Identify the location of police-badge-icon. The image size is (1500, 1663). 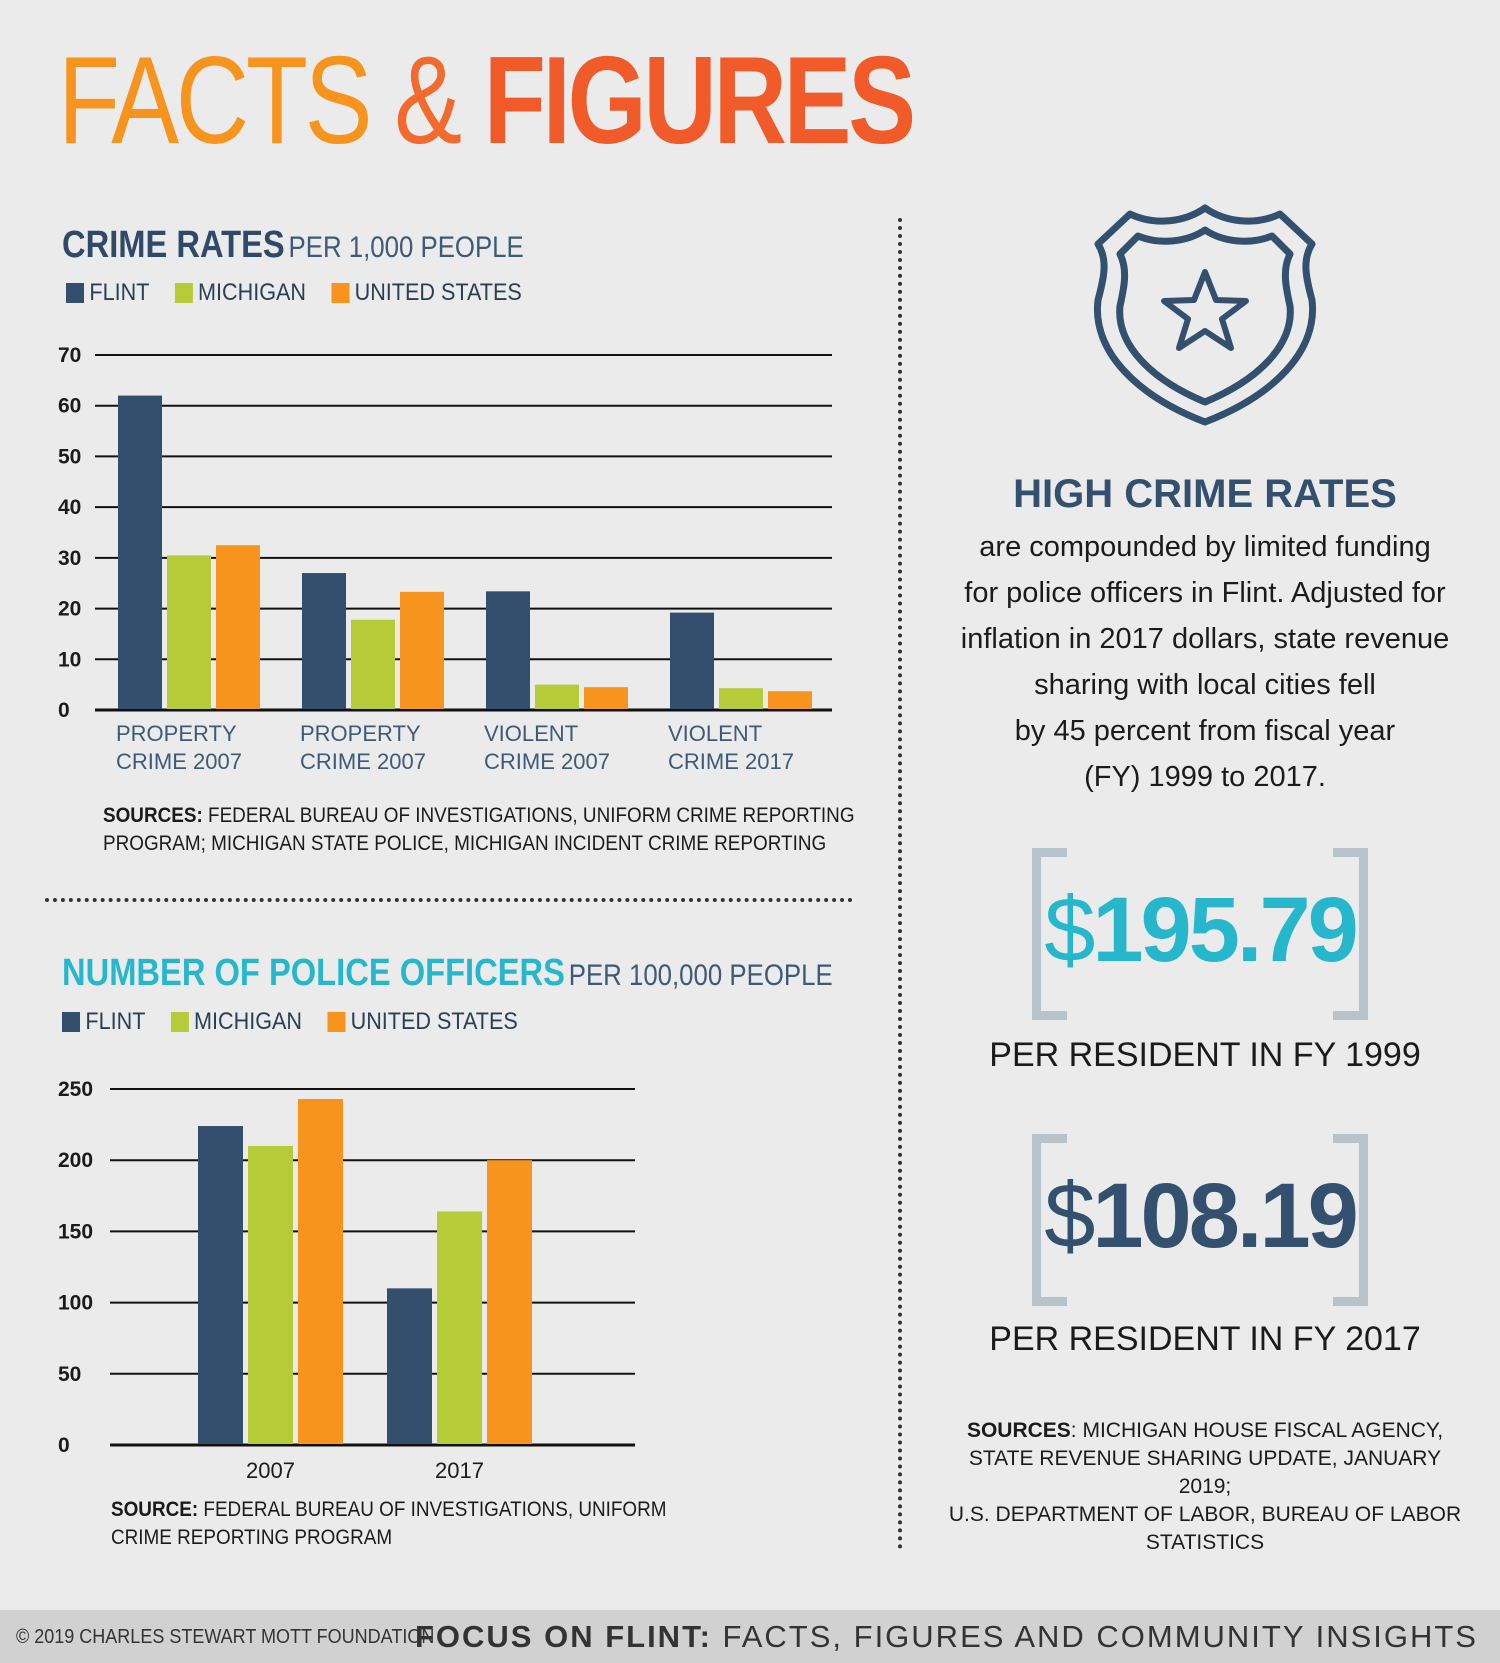
(1205, 315).